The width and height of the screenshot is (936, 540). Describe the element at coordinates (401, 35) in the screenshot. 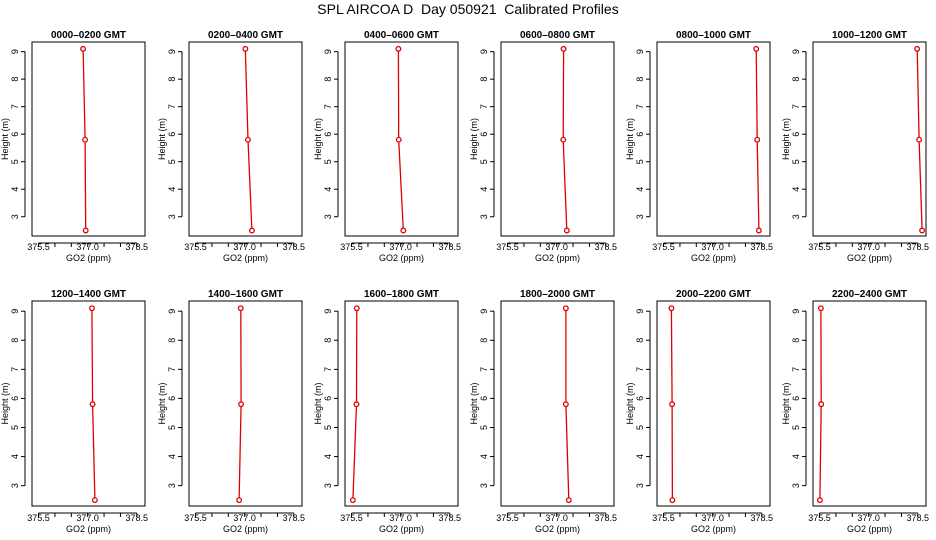

I see `panel-title: 0400–0600 GMT` at that location.